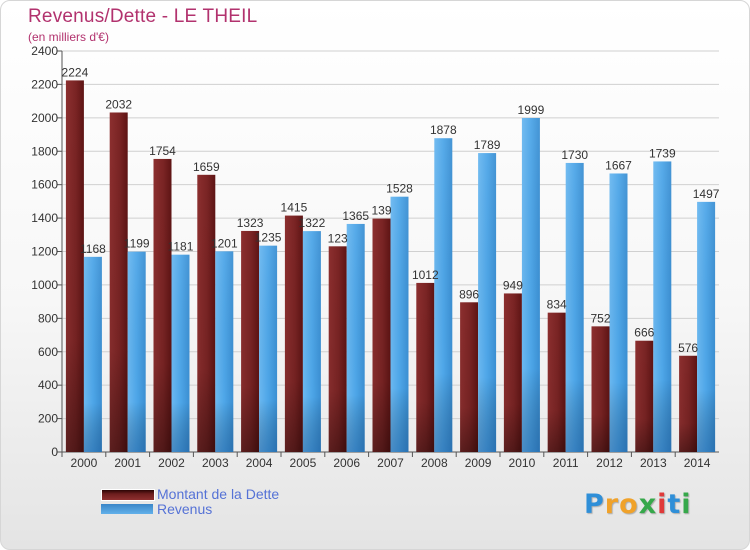  What do you see at coordinates (54, 452) in the screenshot?
I see `y-tick-label: 0` at bounding box center [54, 452].